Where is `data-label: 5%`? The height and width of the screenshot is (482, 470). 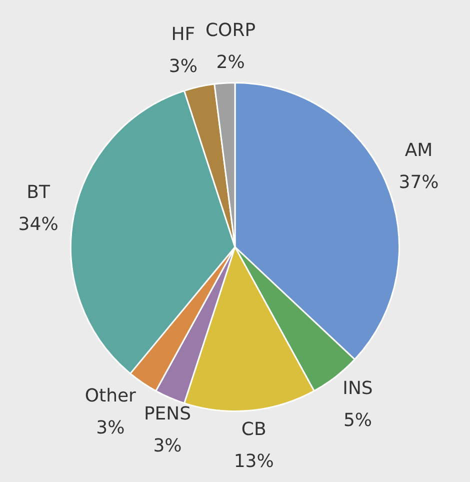 data-label: 5% is located at coordinates (357, 420).